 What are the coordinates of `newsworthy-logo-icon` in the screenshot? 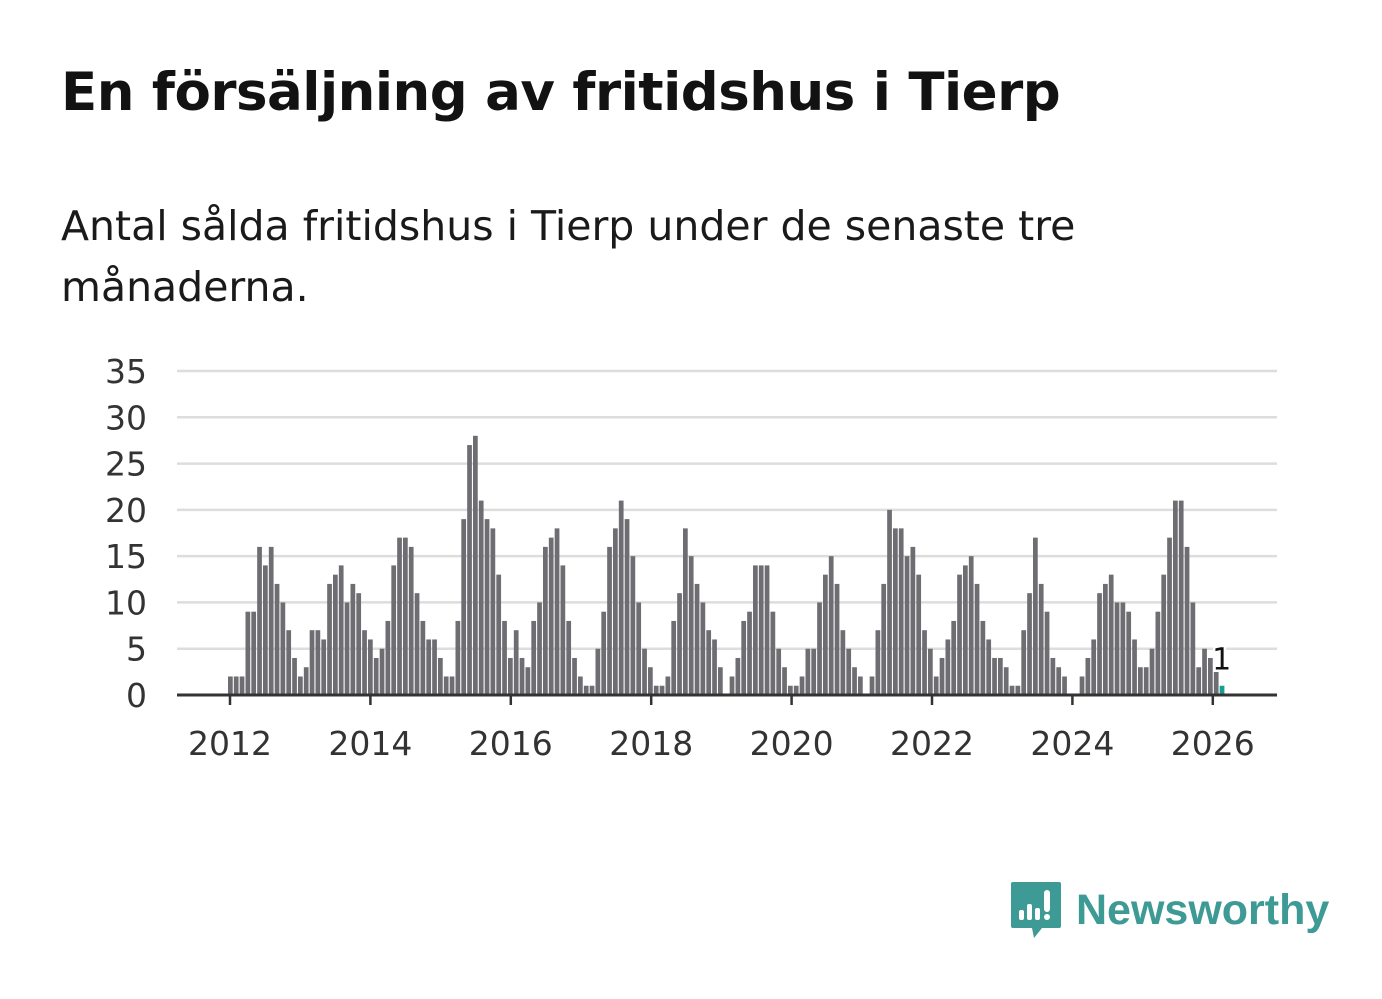 It's located at (1036, 910).